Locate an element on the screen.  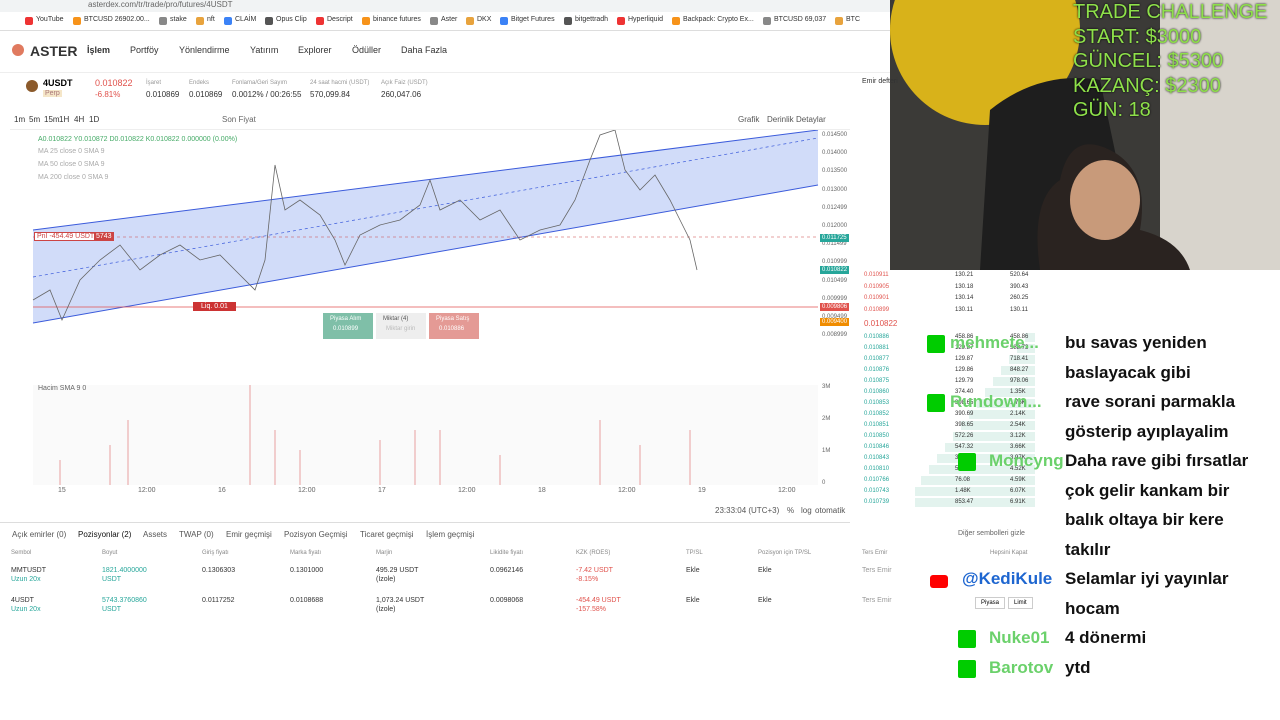
order-button-price: 0.010899 is located at coordinates (346, 329).